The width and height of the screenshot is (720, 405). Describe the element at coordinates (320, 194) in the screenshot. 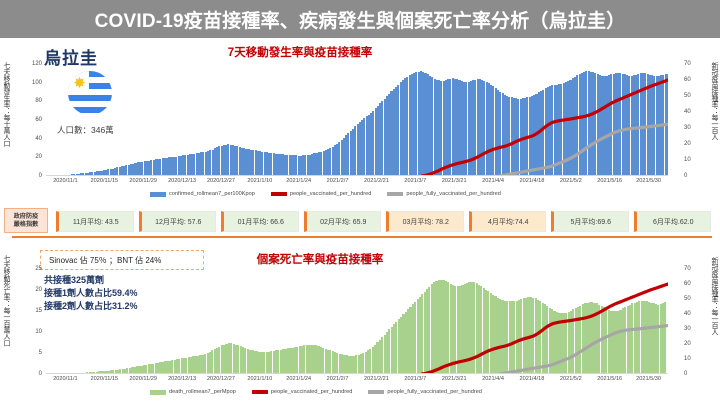

I see `legend-item: people_vaccinated_per_hundred` at that location.